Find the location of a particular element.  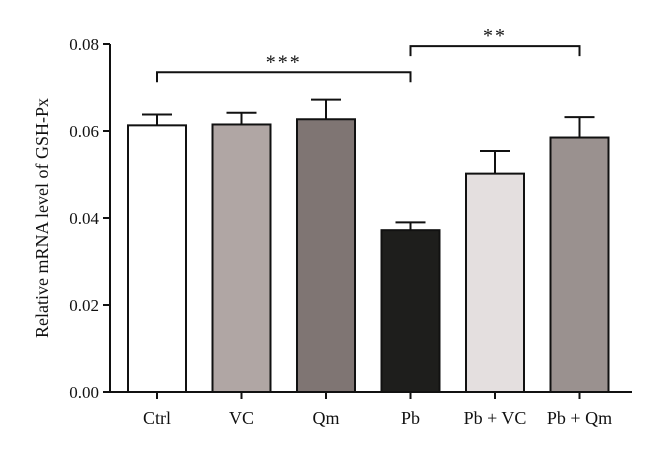

x-tick-label: VC is located at coordinates (241, 418).